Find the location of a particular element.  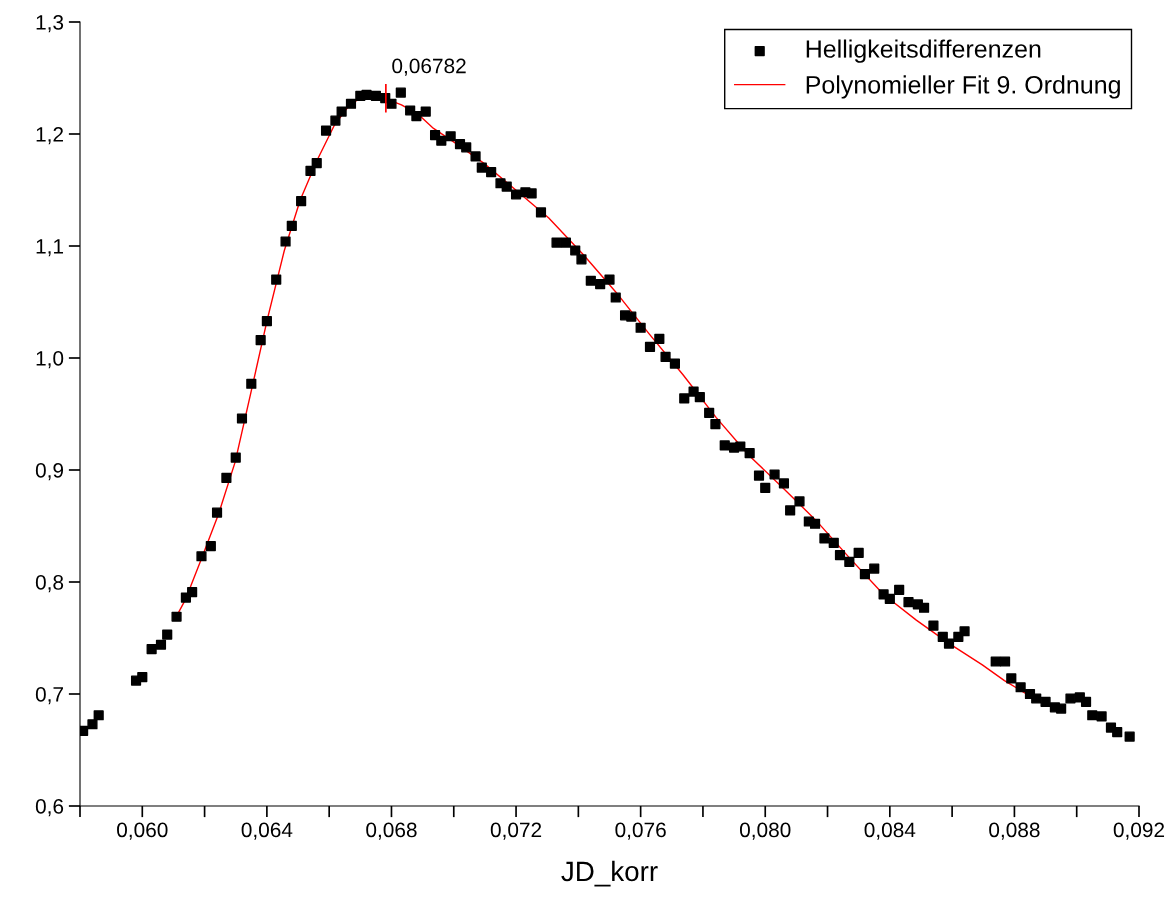

y-tick-label: 0,6 is located at coordinates (49, 808).